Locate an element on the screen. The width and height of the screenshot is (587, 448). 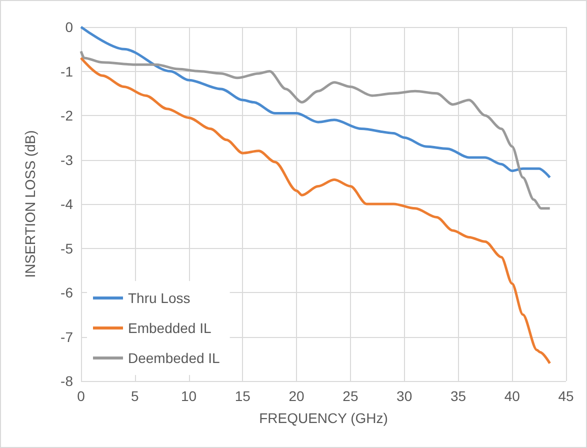
y-tick-label: -6 is located at coordinates (67, 292).